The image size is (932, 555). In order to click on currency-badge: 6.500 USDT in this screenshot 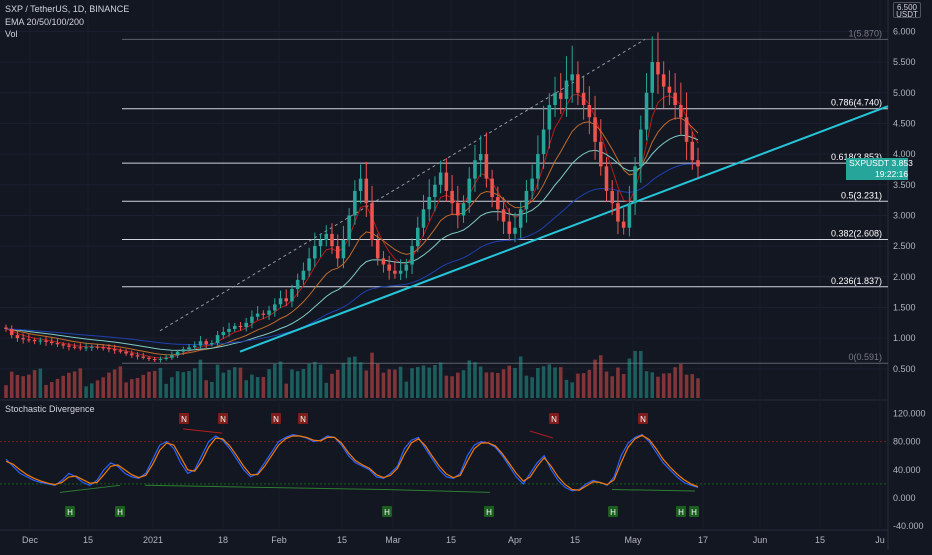, I will do `click(907, 10)`.